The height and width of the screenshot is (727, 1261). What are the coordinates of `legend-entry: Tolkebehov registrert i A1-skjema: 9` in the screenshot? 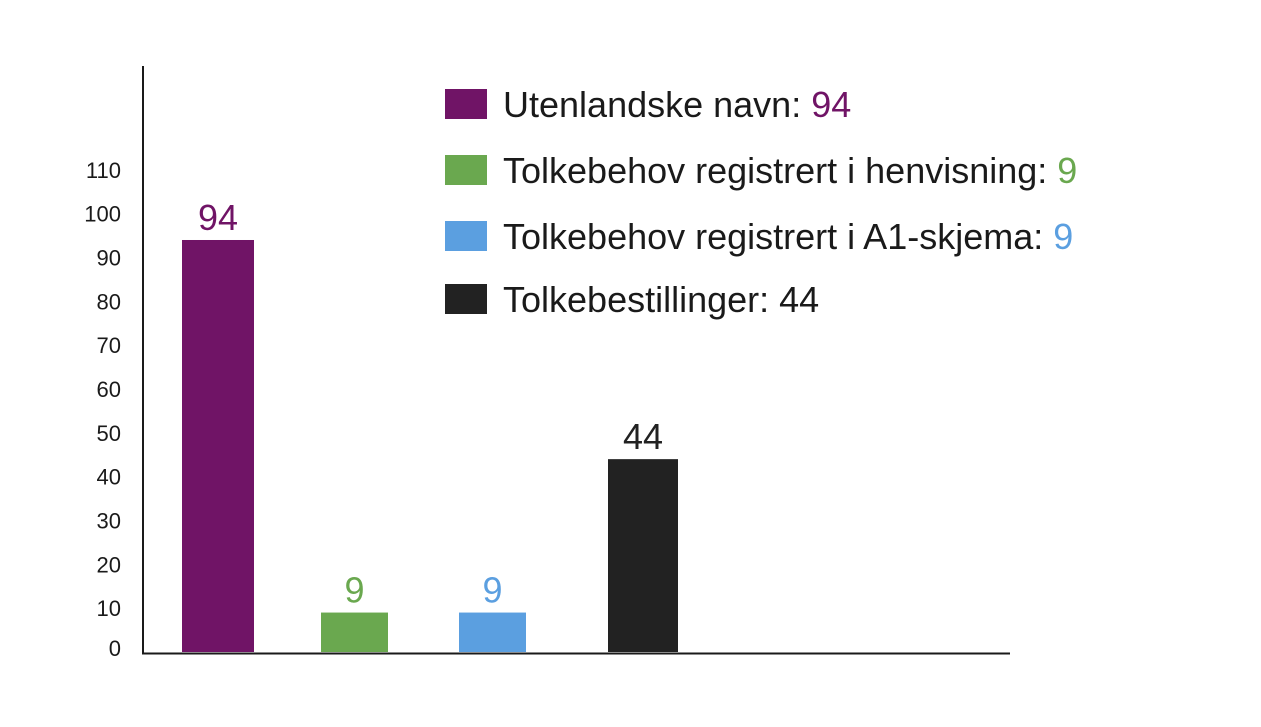 It's located at (788, 236).